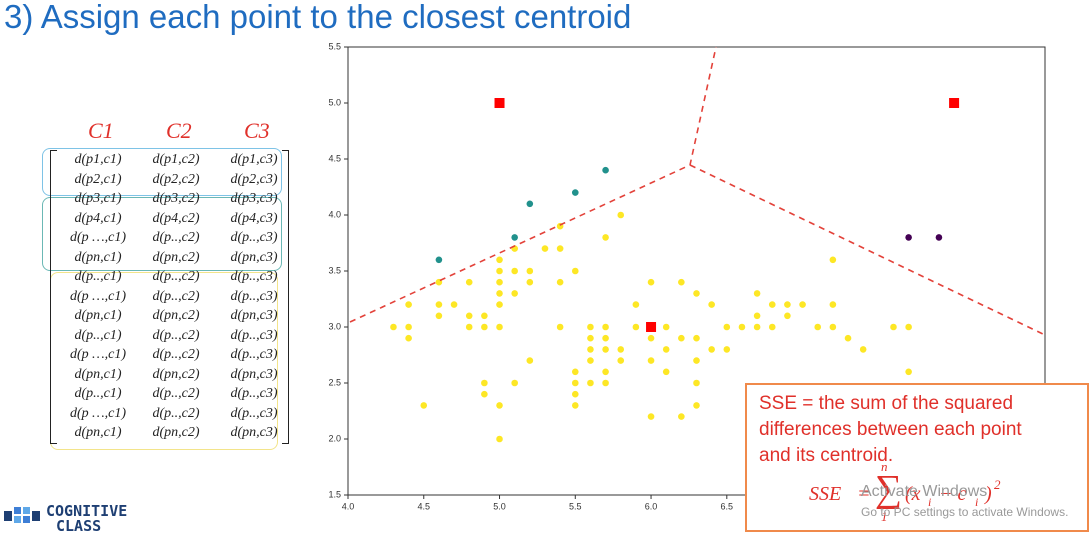 The image size is (1091, 535). What do you see at coordinates (334, 438) in the screenshot?
I see `y-tick-label: 2.0` at bounding box center [334, 438].